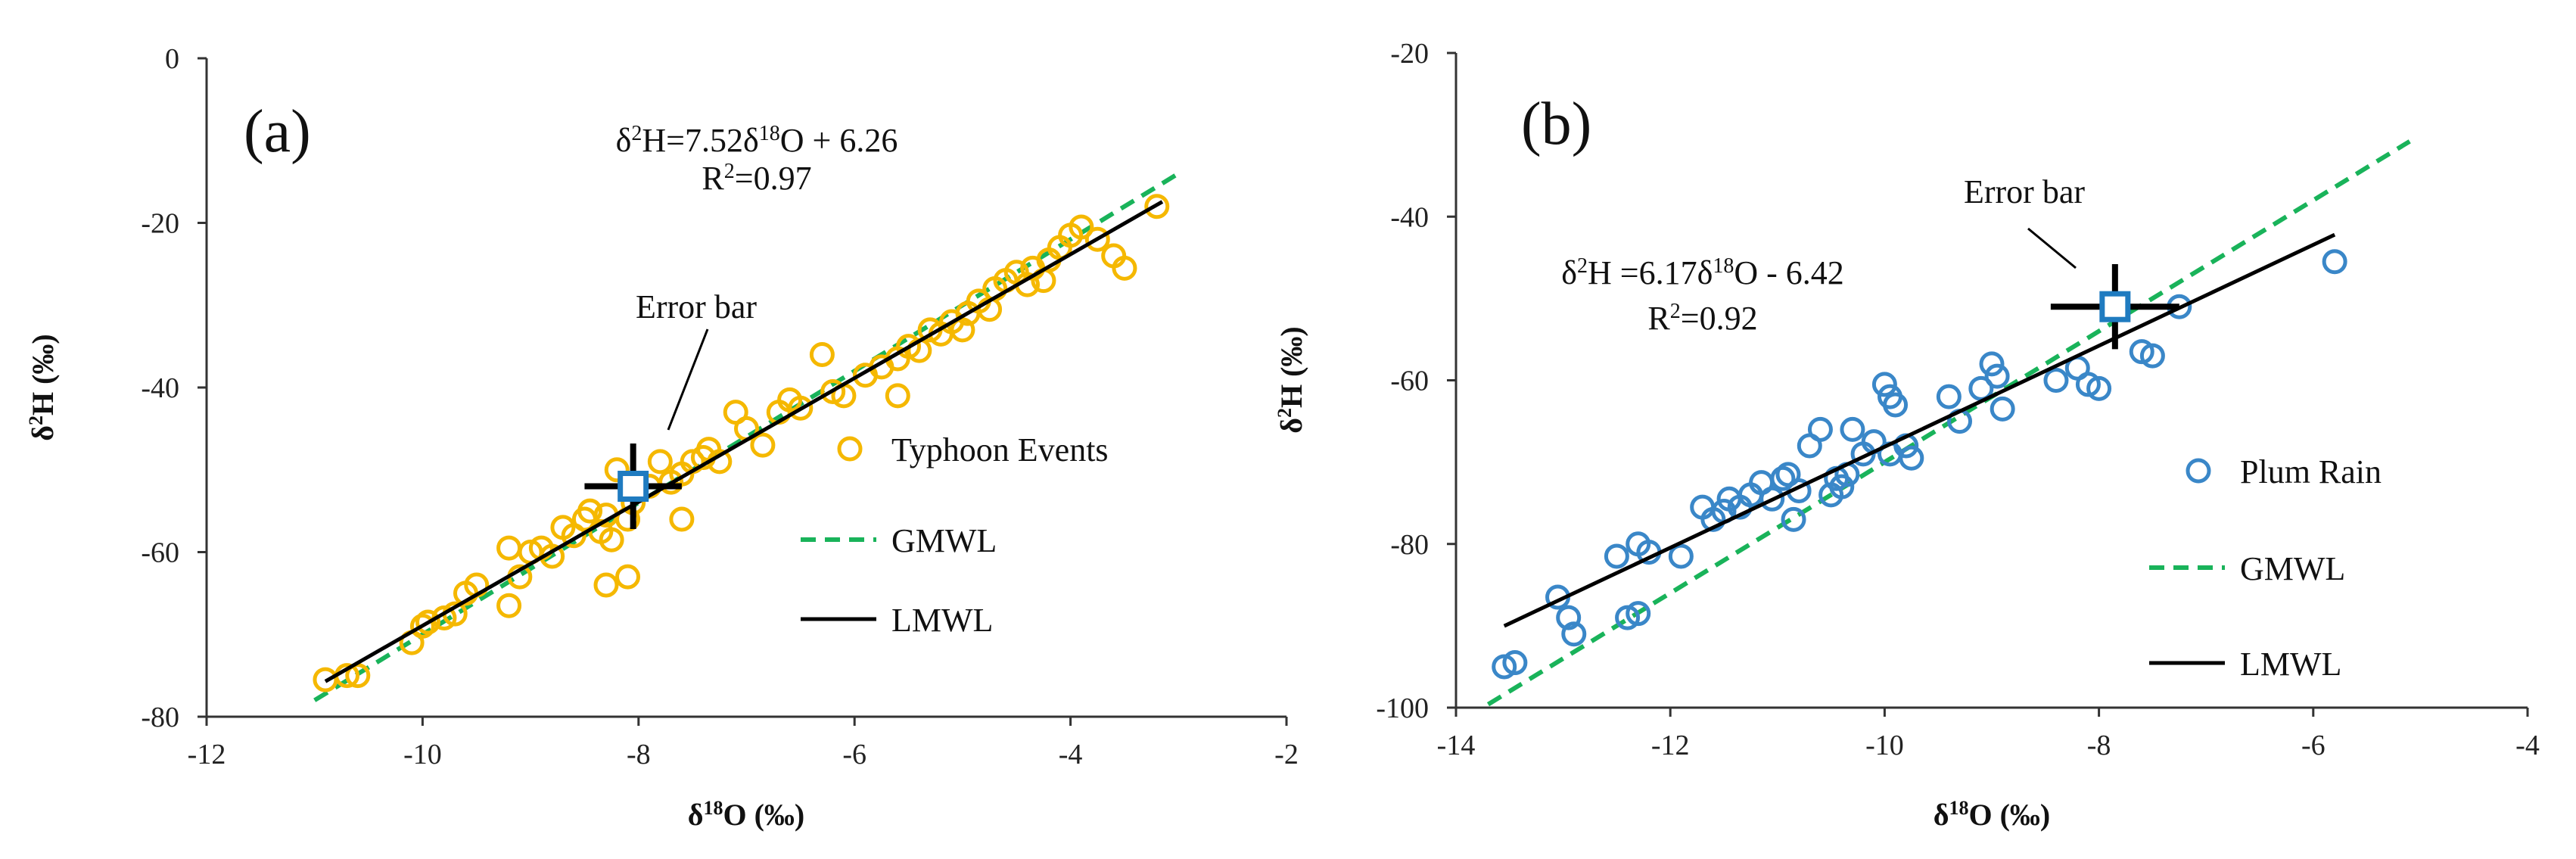 The image size is (2576, 859). What do you see at coordinates (1000, 449) in the screenshot?
I see `legend-label: Typhoon Events` at bounding box center [1000, 449].